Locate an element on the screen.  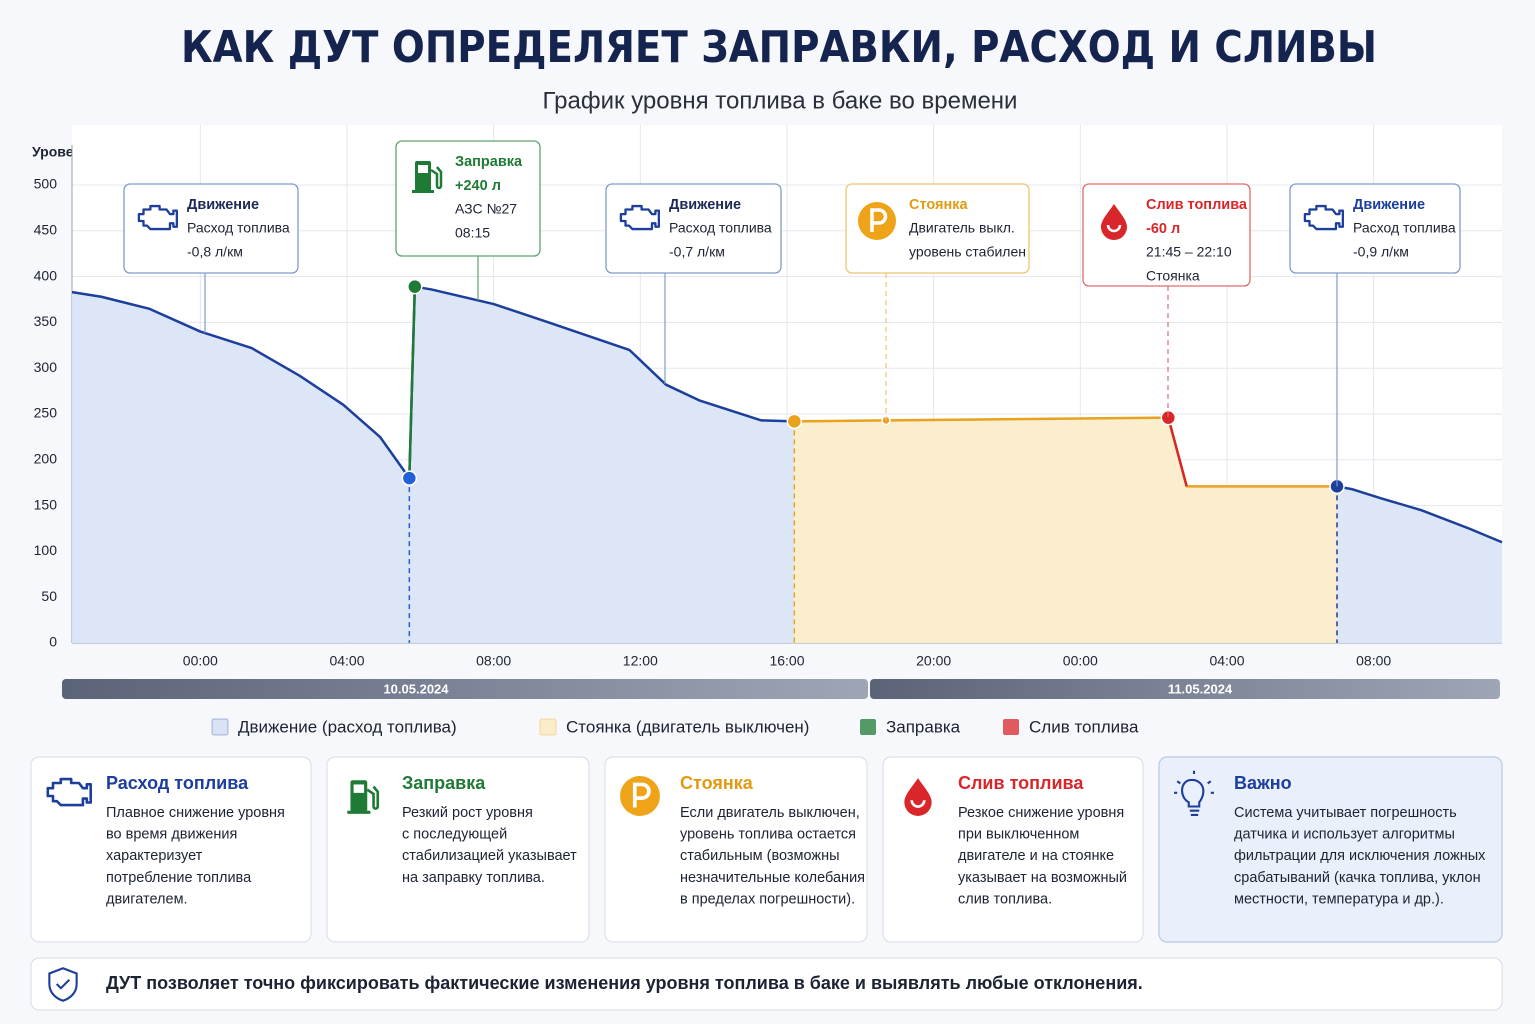
y-tick-label: 450 is located at coordinates (46, 230).